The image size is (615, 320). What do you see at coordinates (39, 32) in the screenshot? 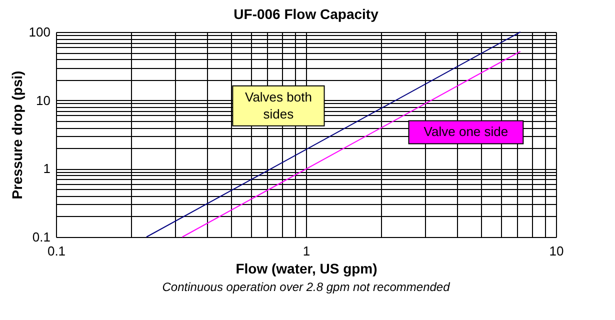
I see `y-tick-label: 100` at bounding box center [39, 32].